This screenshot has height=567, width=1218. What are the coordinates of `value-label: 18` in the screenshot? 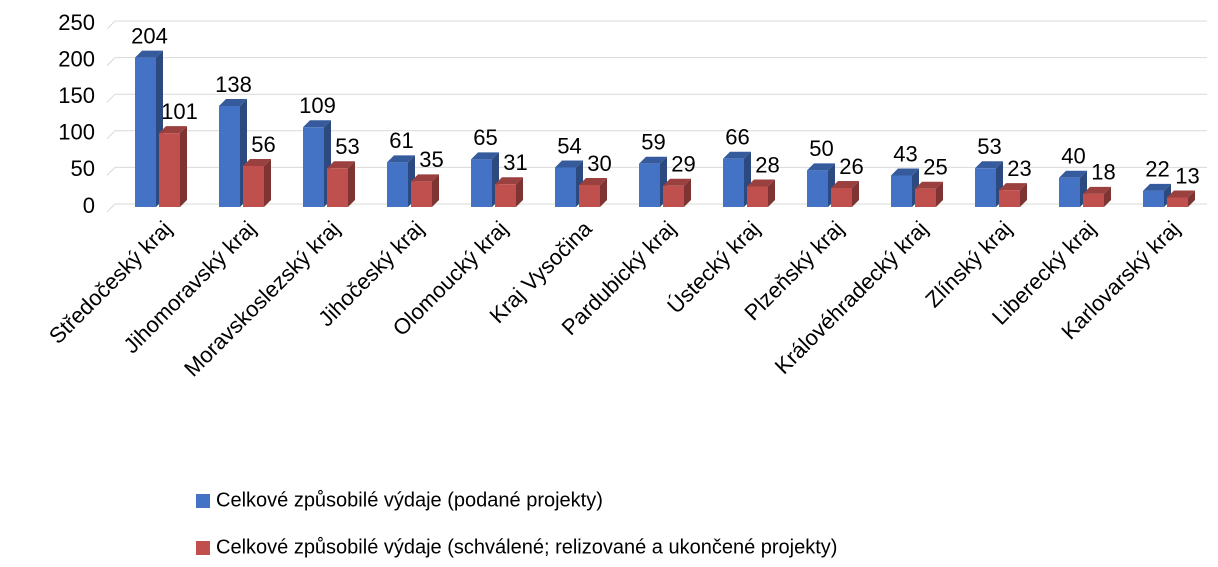 It's located at (1103, 172).